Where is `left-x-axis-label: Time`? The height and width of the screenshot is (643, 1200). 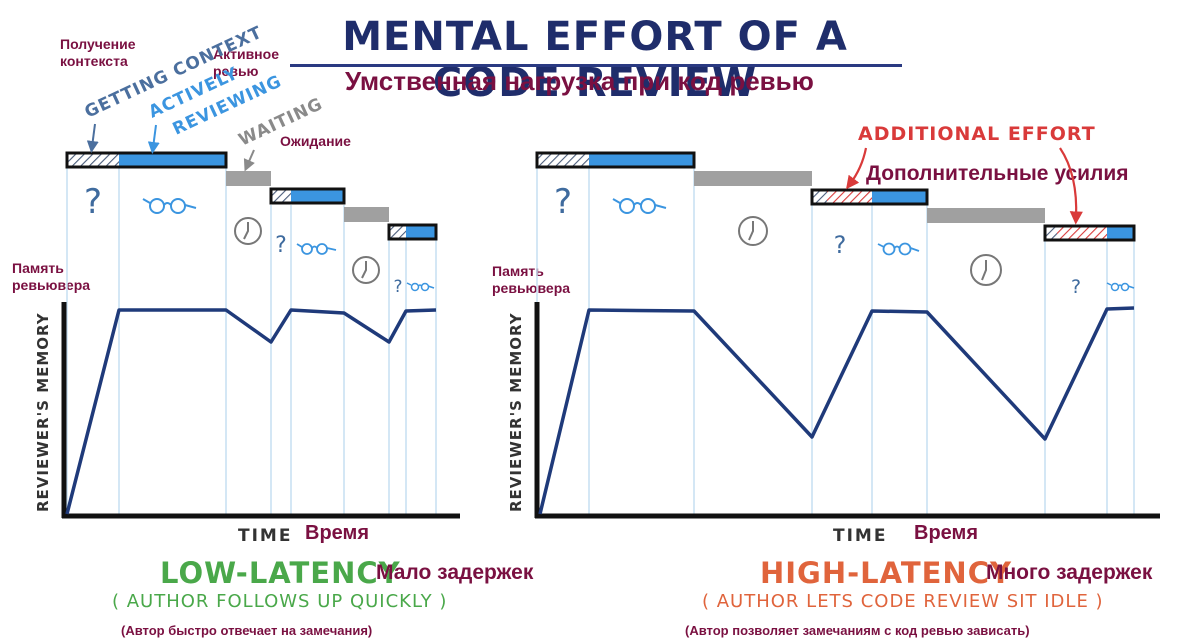
left-x-axis-label: Time is located at coordinates (265, 536).